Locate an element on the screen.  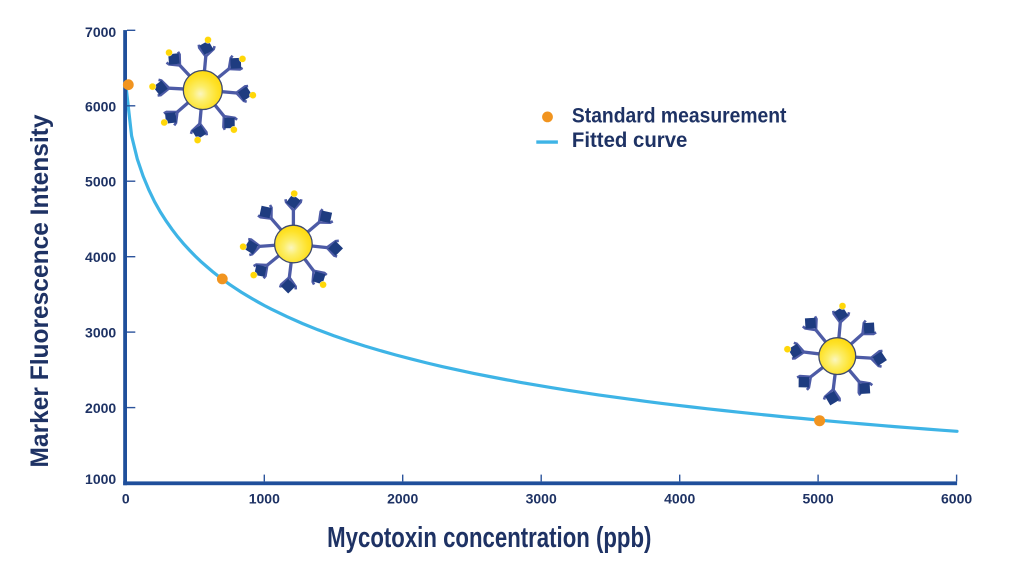
svg-text: Standard measurement is located at coordinates (679, 116).